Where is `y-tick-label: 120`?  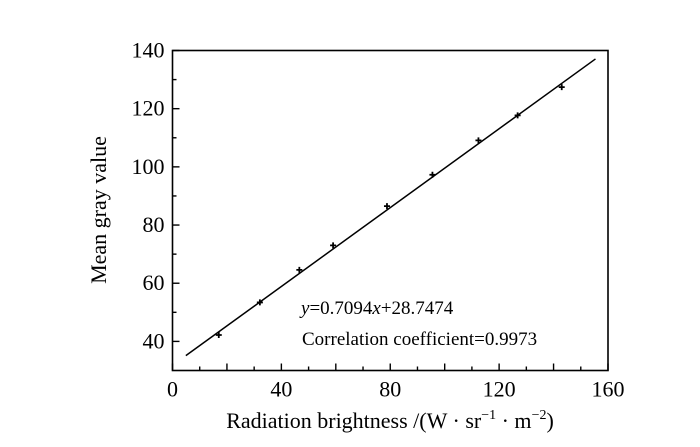
y-tick-label: 120 is located at coordinates (148, 108).